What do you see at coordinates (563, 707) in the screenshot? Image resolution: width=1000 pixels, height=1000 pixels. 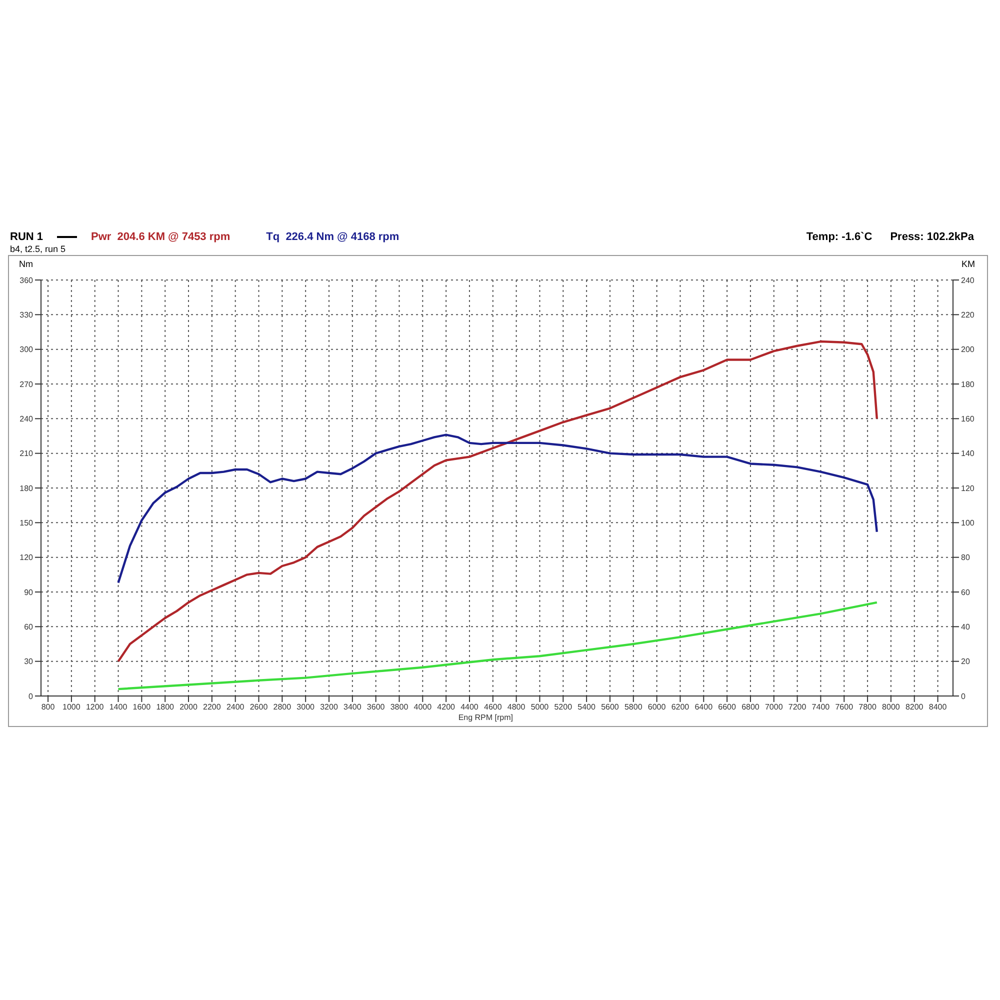 I see `x-tick-label: 5200` at bounding box center [563, 707].